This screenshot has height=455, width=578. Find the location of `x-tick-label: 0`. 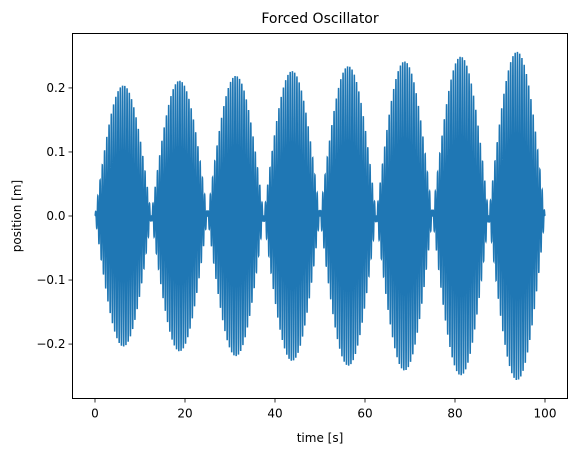

x-tick-label: 0 is located at coordinates (95, 414).